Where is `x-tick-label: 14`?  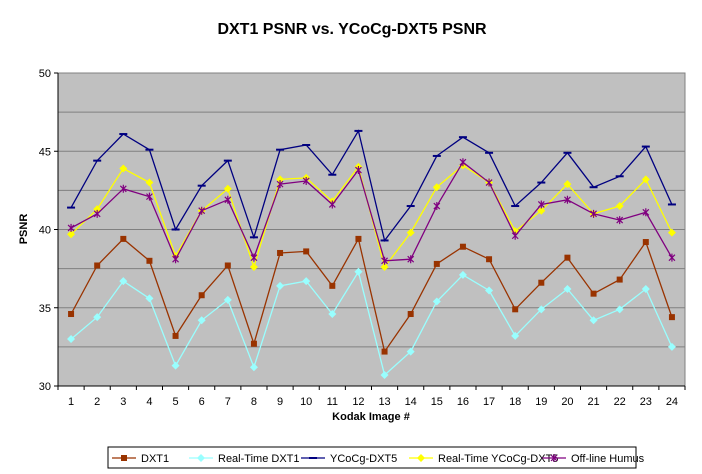
x-tick-label: 14 is located at coordinates (411, 402).